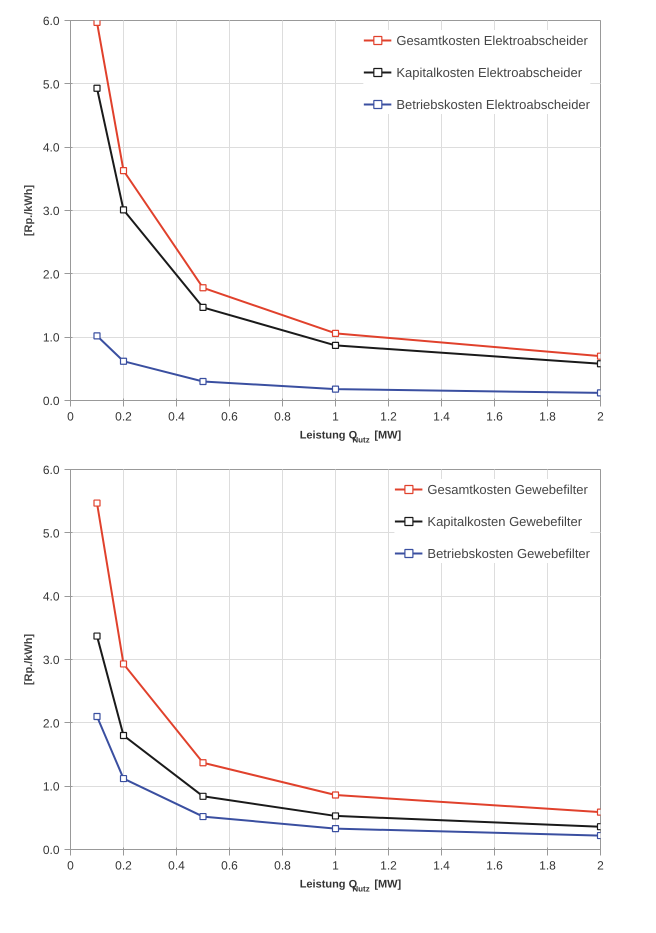 Image resolution: width=656 pixels, height=933 pixels. I want to click on legend-label: Gesamtkosten Elektroabscheider, so click(492, 40).